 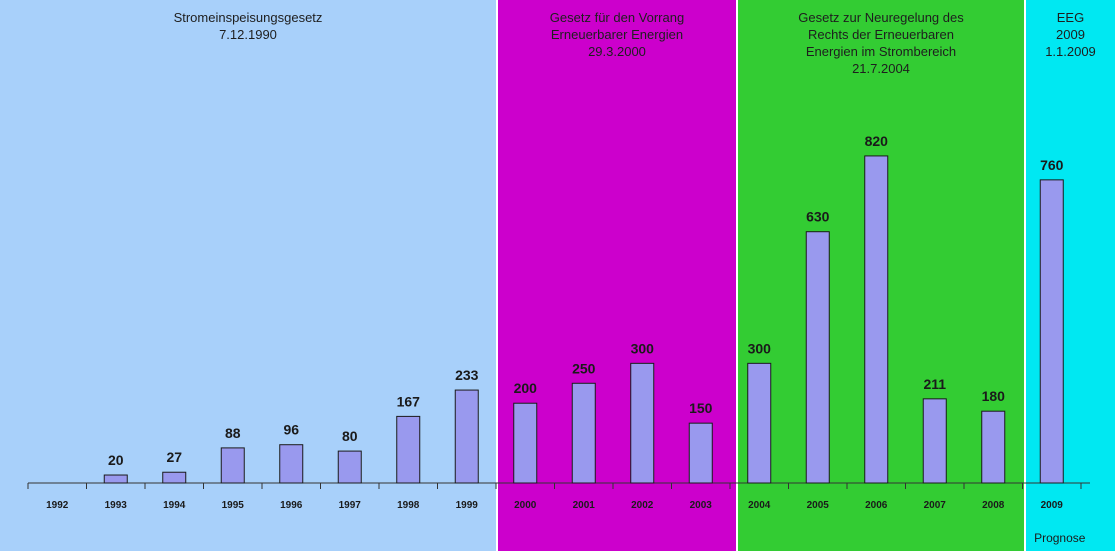 What do you see at coordinates (881, 68) in the screenshot?
I see `period-title-2-line-3: 21.7.2004` at bounding box center [881, 68].